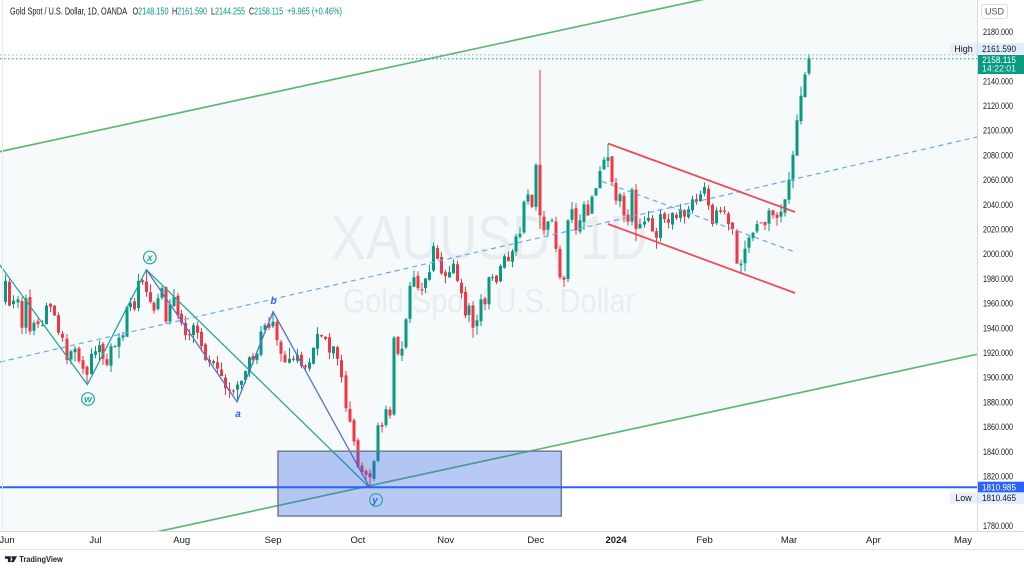  I want to click on svg-text: 2024, so click(617, 540).